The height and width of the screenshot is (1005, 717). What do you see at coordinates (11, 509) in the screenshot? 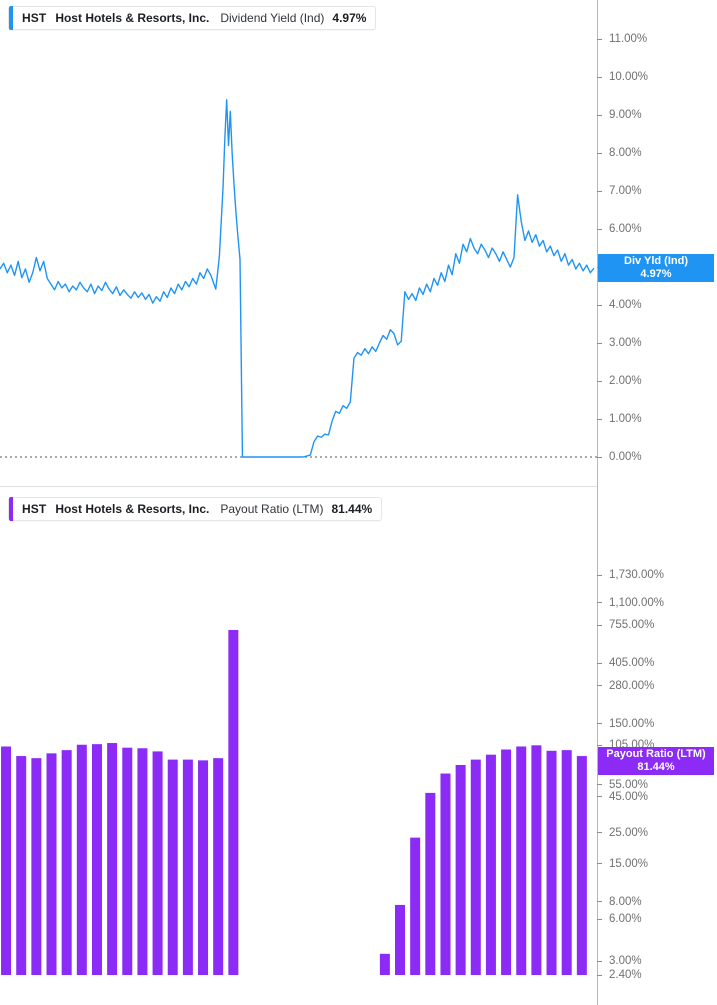
I see `legend-accent-bar` at bounding box center [11, 509].